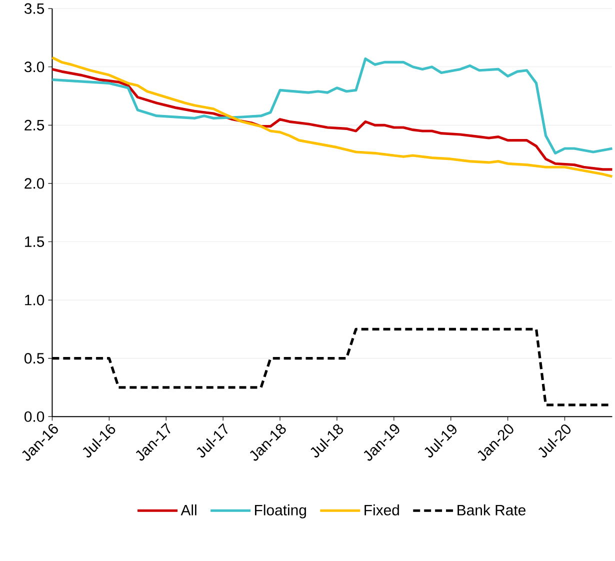 The image size is (615, 561). What do you see at coordinates (381, 510) in the screenshot?
I see `legend-label: Fixed` at bounding box center [381, 510].